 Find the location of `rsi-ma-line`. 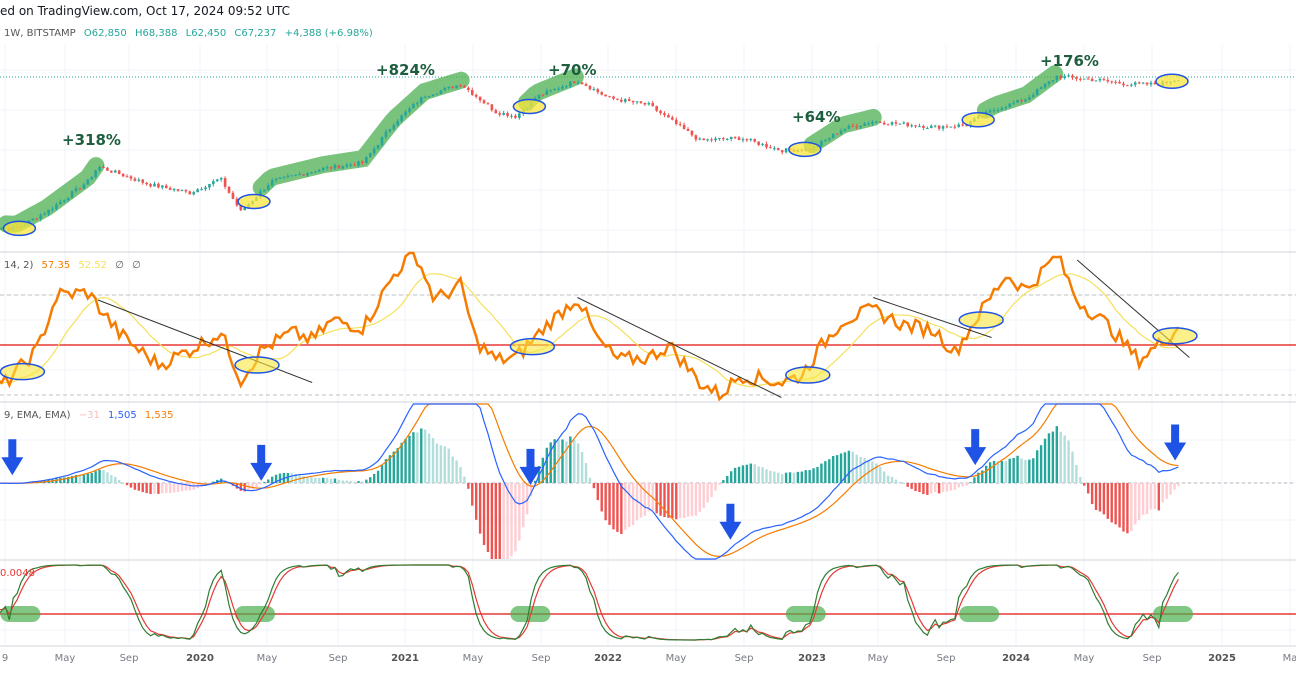

rsi-ma-line is located at coordinates (589, 330).